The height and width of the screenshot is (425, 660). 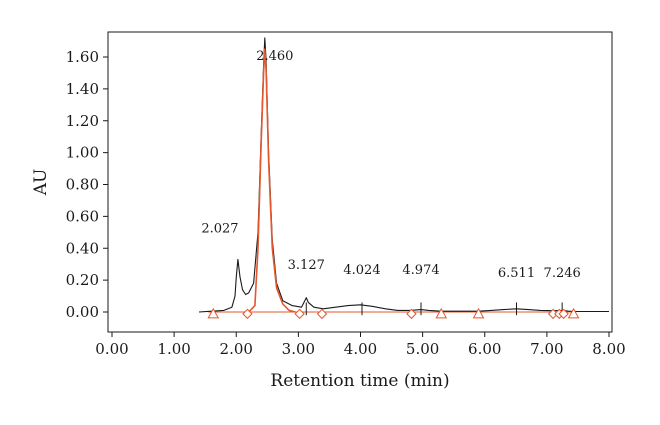 What do you see at coordinates (420, 270) in the screenshot?
I see `peak-label: 4.974` at bounding box center [420, 270].